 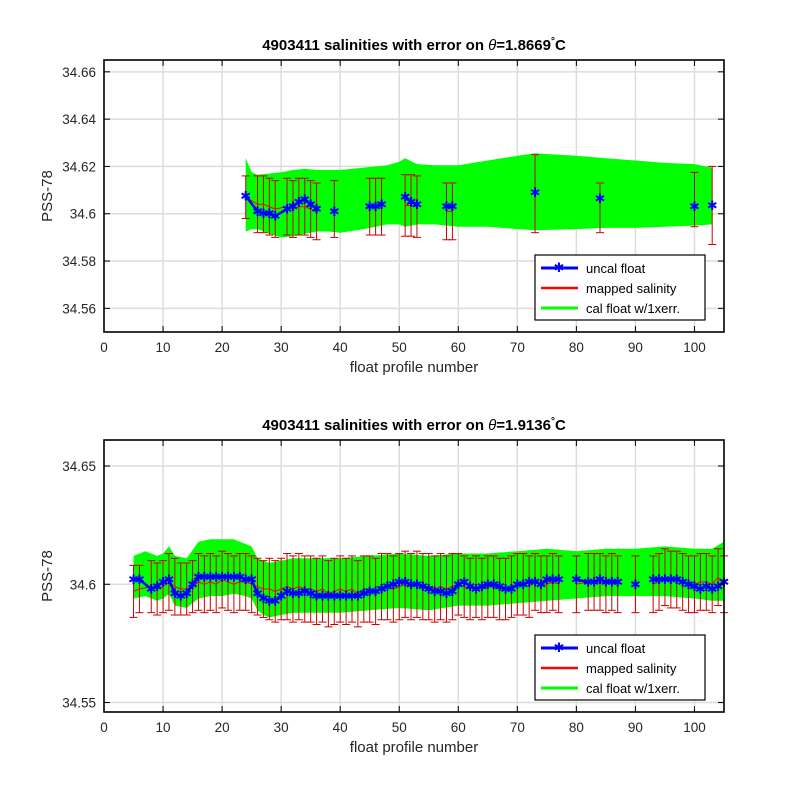 I want to click on legend-cal-label: cal float w/1xerr., so click(x=633, y=688).